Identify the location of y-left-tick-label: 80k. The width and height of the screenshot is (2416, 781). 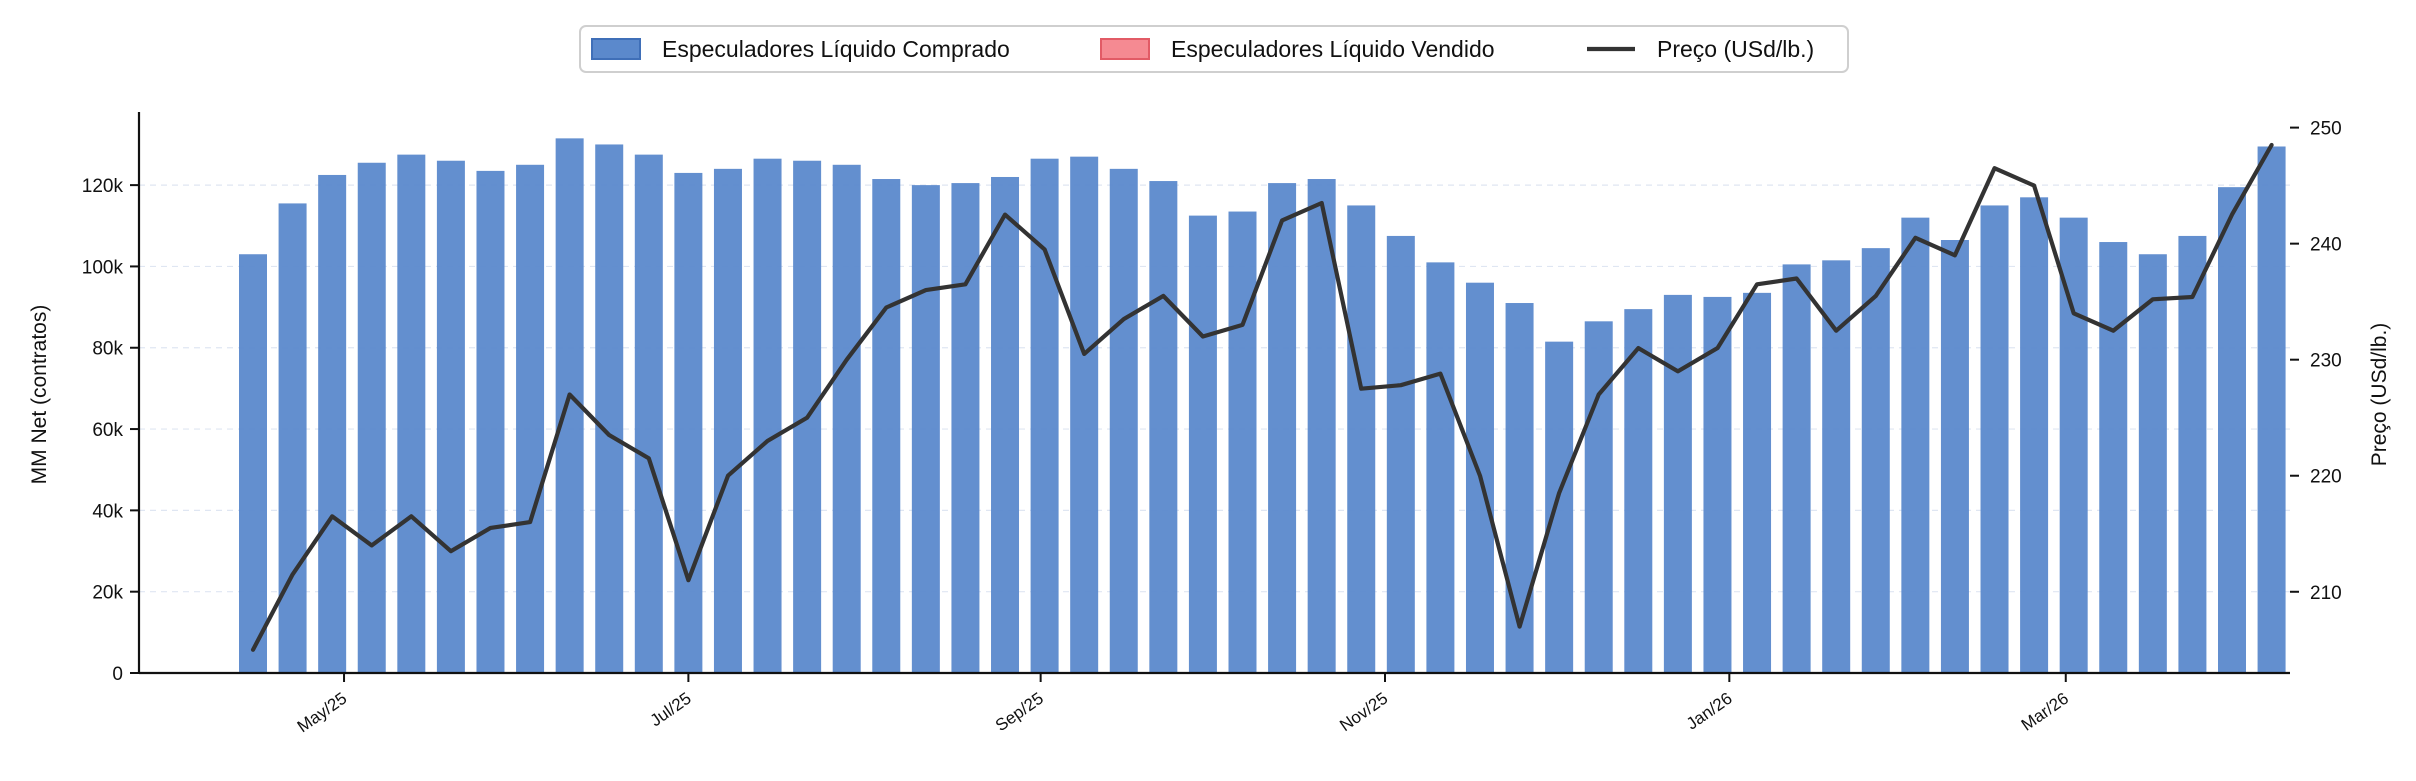
(107, 349).